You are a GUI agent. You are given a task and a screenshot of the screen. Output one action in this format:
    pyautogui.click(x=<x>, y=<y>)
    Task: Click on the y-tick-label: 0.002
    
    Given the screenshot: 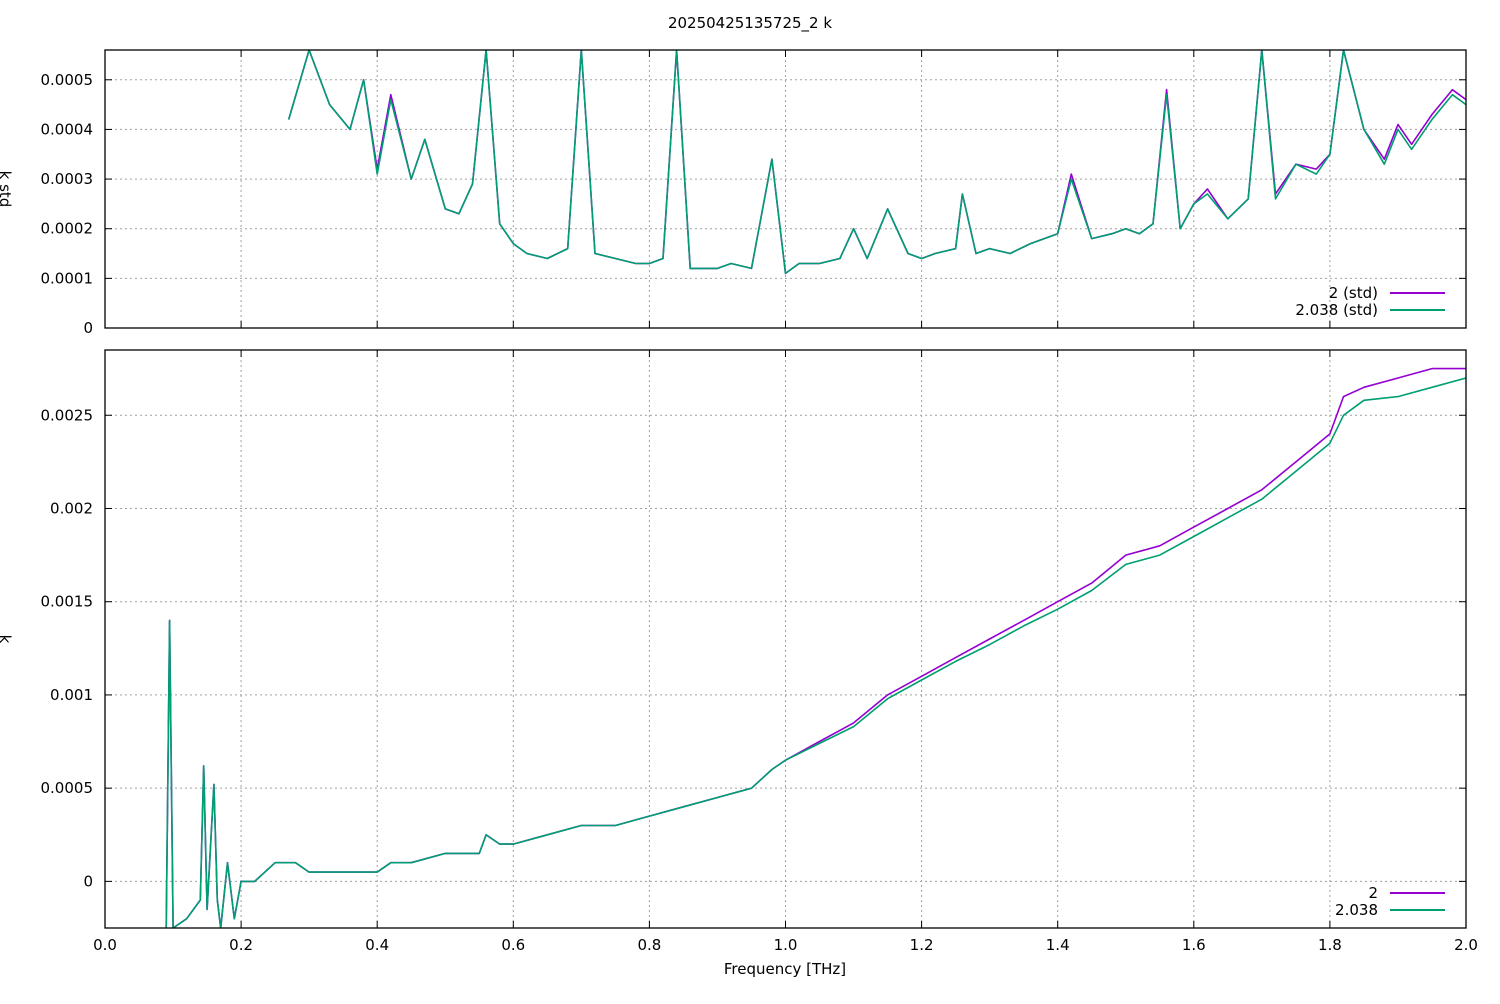 What is the action you would take?
    pyautogui.click(x=71, y=508)
    